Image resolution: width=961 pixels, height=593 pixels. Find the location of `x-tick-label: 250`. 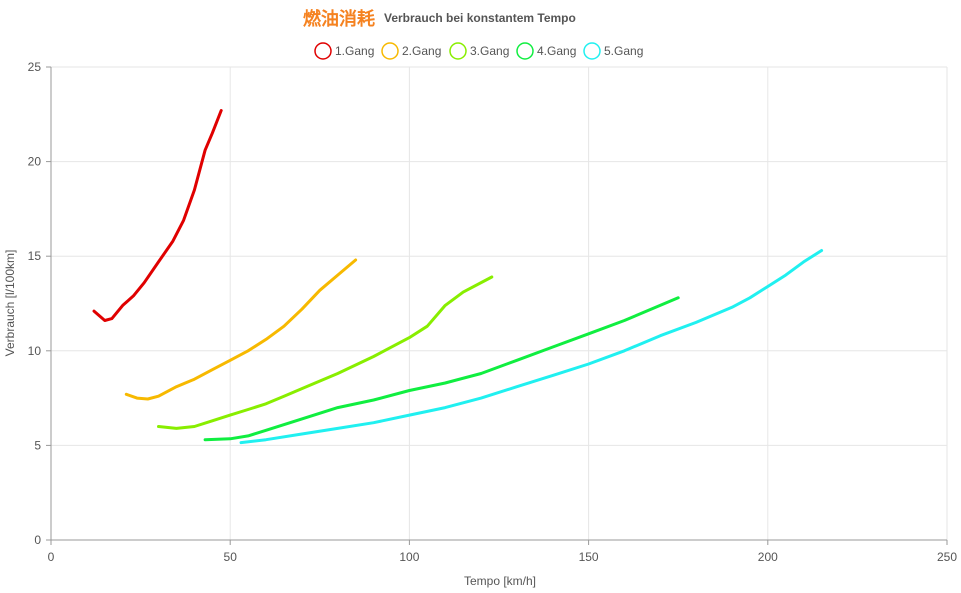

x-tick-label: 250 is located at coordinates (947, 557).